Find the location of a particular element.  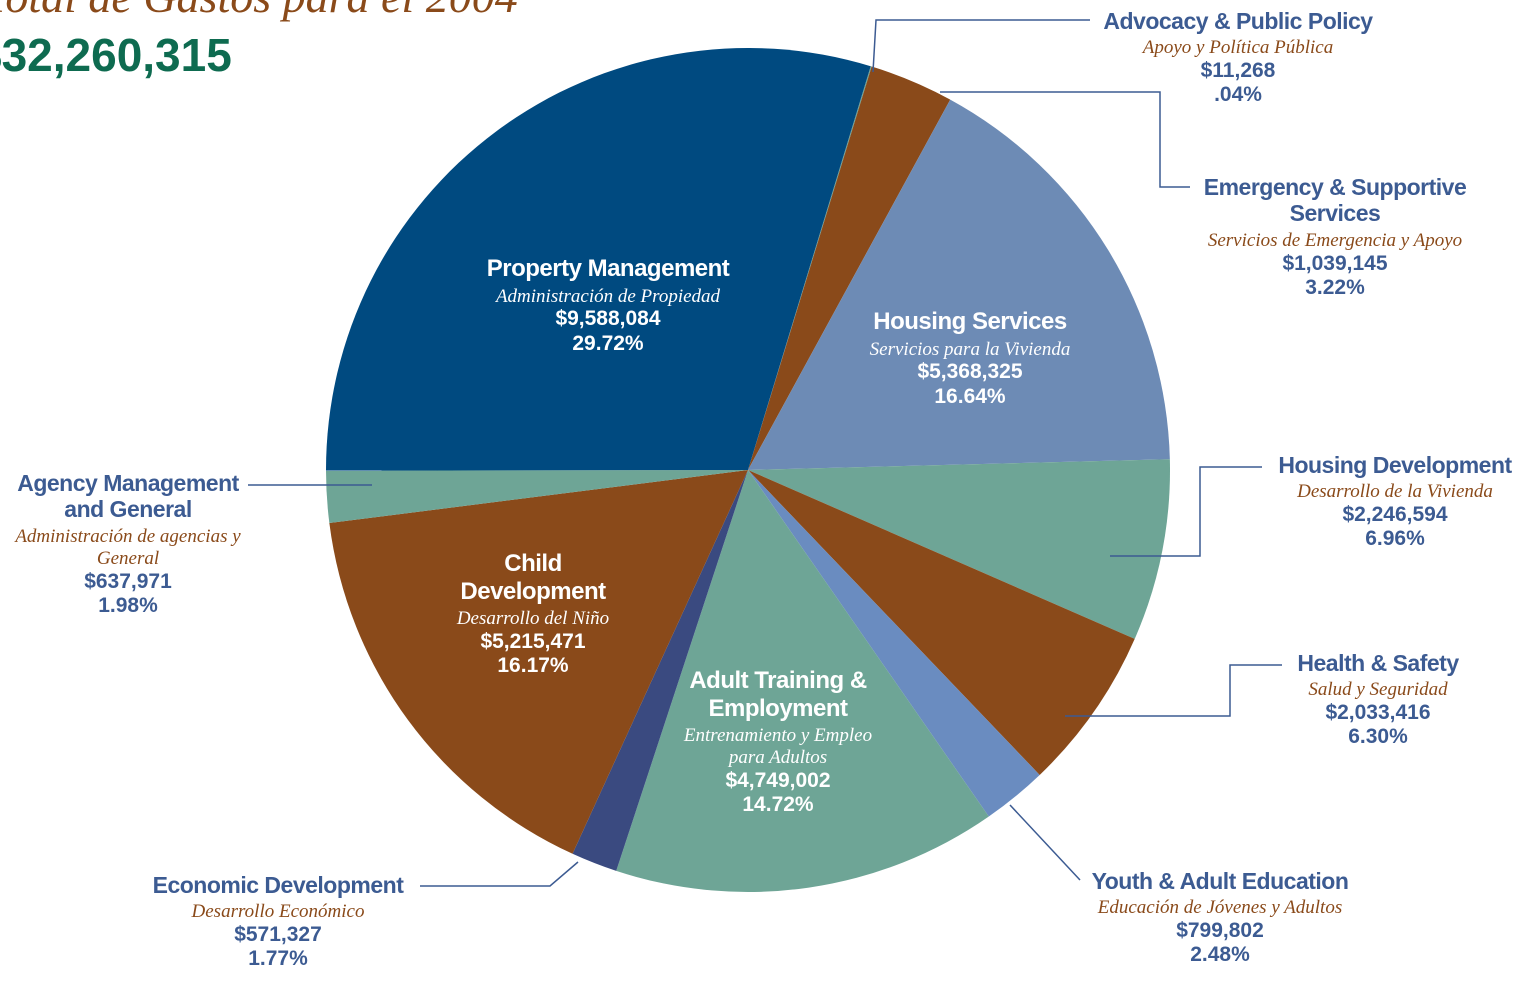

percent-label: 16.17% is located at coordinates (533, 666).